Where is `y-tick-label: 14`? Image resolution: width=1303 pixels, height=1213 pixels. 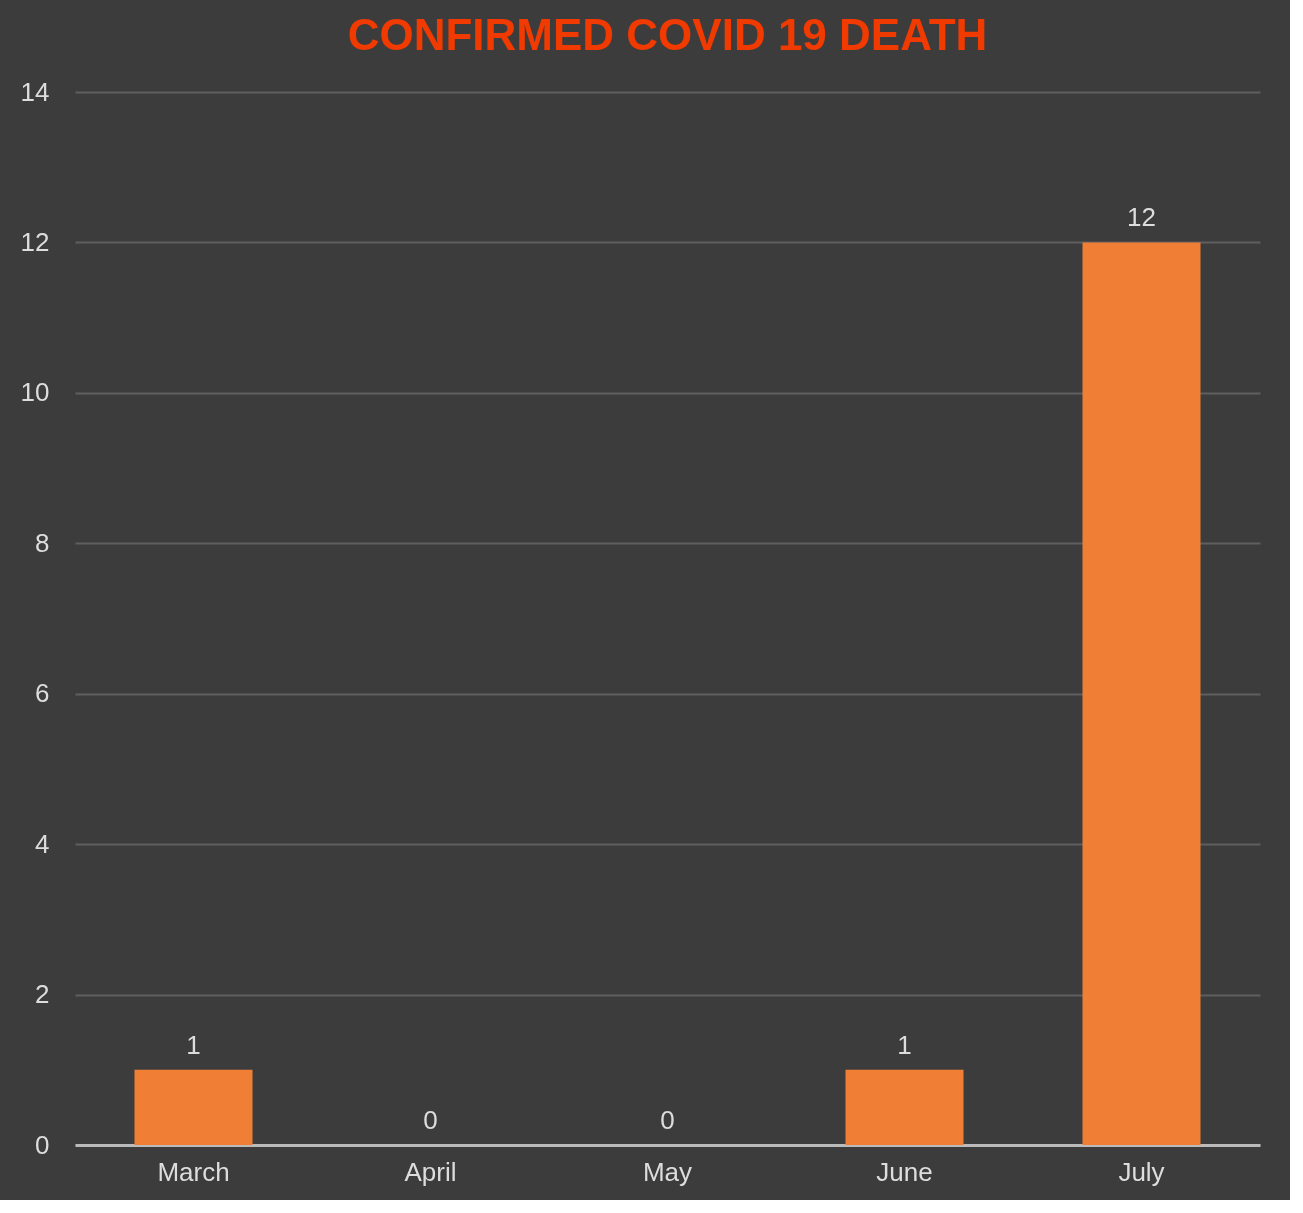
y-tick-label: 14 is located at coordinates (35, 91).